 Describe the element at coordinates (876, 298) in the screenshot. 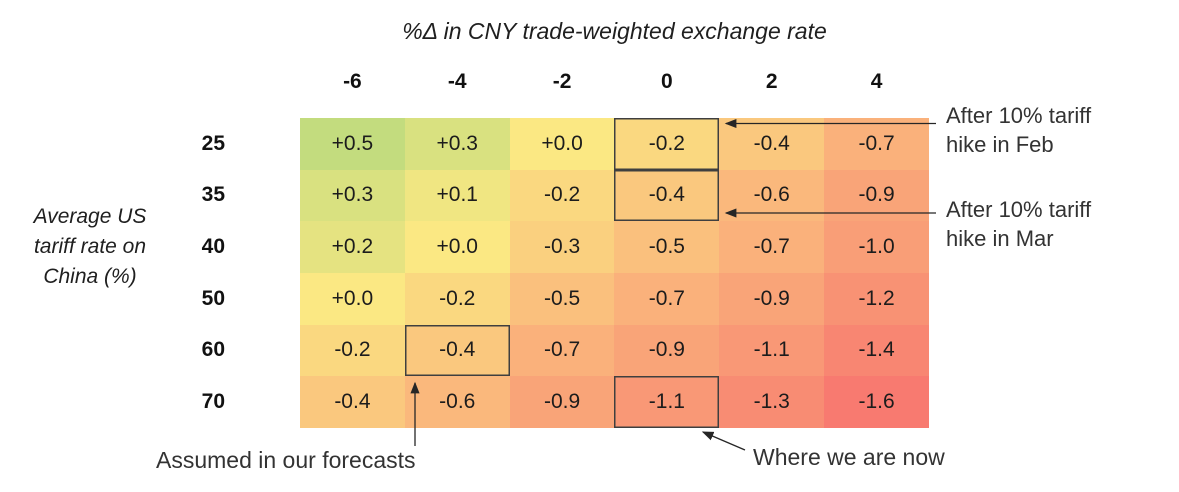

I see `heatmap-cell: -1.2` at that location.